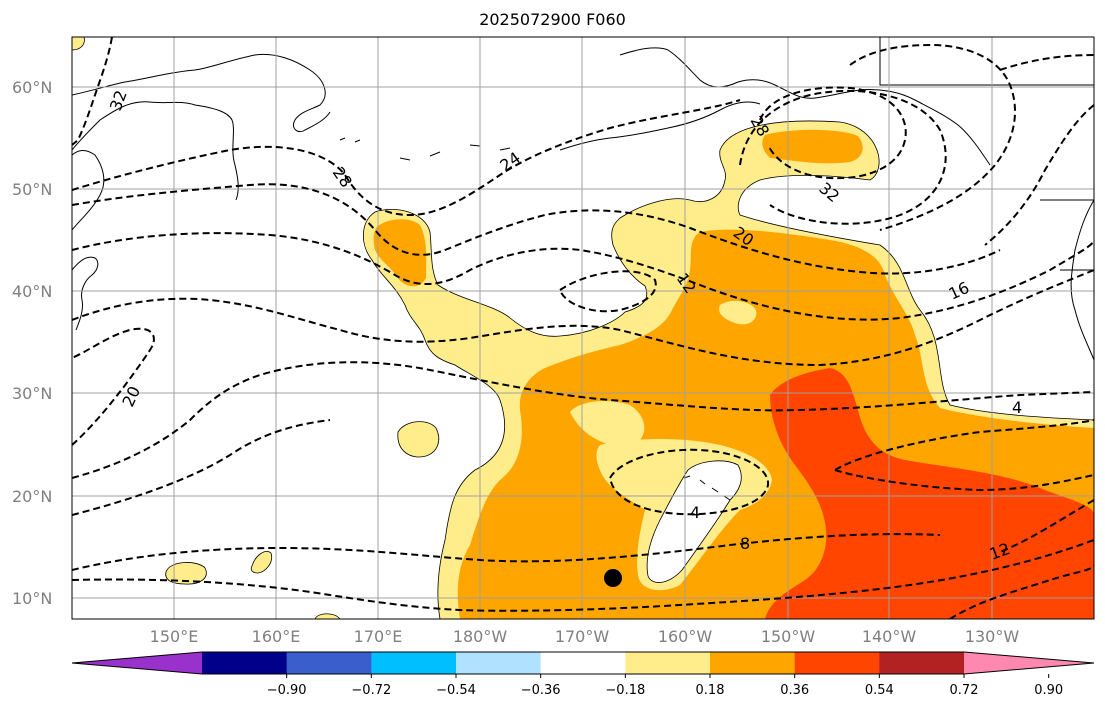  Describe the element at coordinates (929, 493) in the screenshot. I see `shade-red-orange` at that location.